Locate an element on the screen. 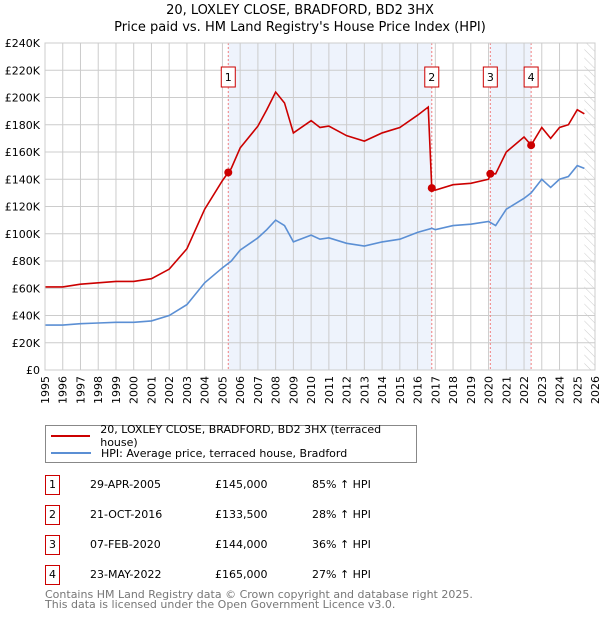  x-tick-label: 1995 is located at coordinates (45, 390).